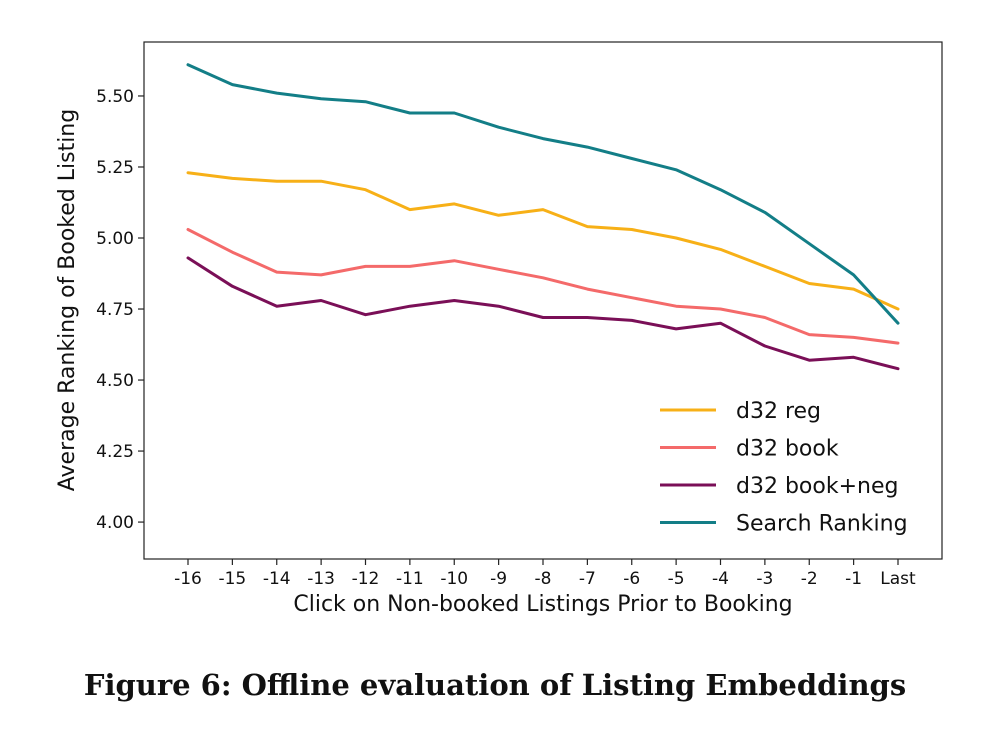 The width and height of the screenshot is (990, 756). I want to click on x-tick-label: -15, so click(232, 579).